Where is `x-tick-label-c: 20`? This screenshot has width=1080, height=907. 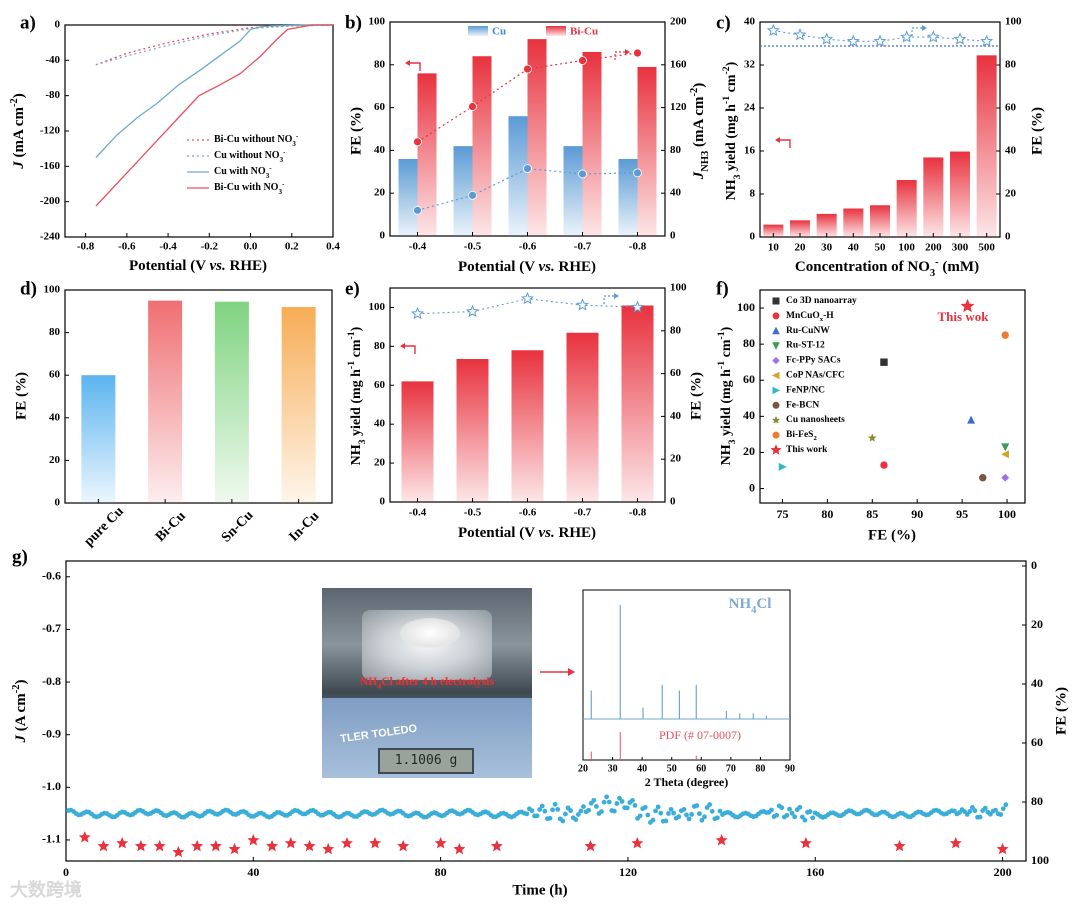
x-tick-label-c: 20 is located at coordinates (801, 248).